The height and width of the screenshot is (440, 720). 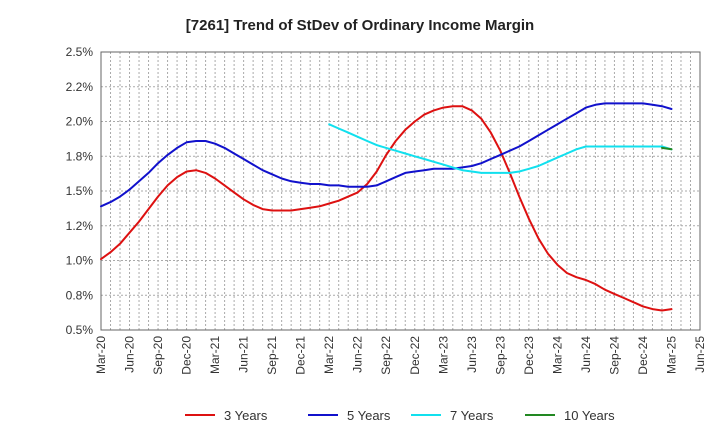 What do you see at coordinates (671, 355) in the screenshot?
I see `x-tick-label: Mar-25` at bounding box center [671, 355].